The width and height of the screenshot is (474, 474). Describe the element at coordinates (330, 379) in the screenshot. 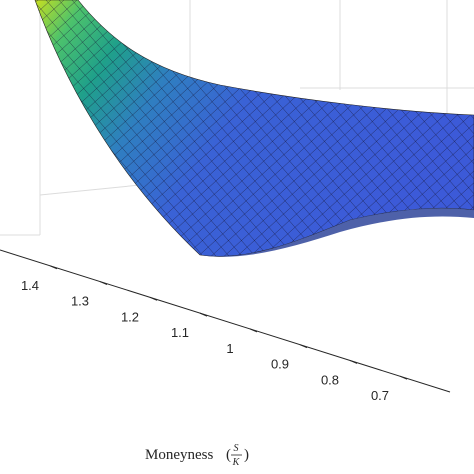

I see `x-tick-label: 0.8` at that location.